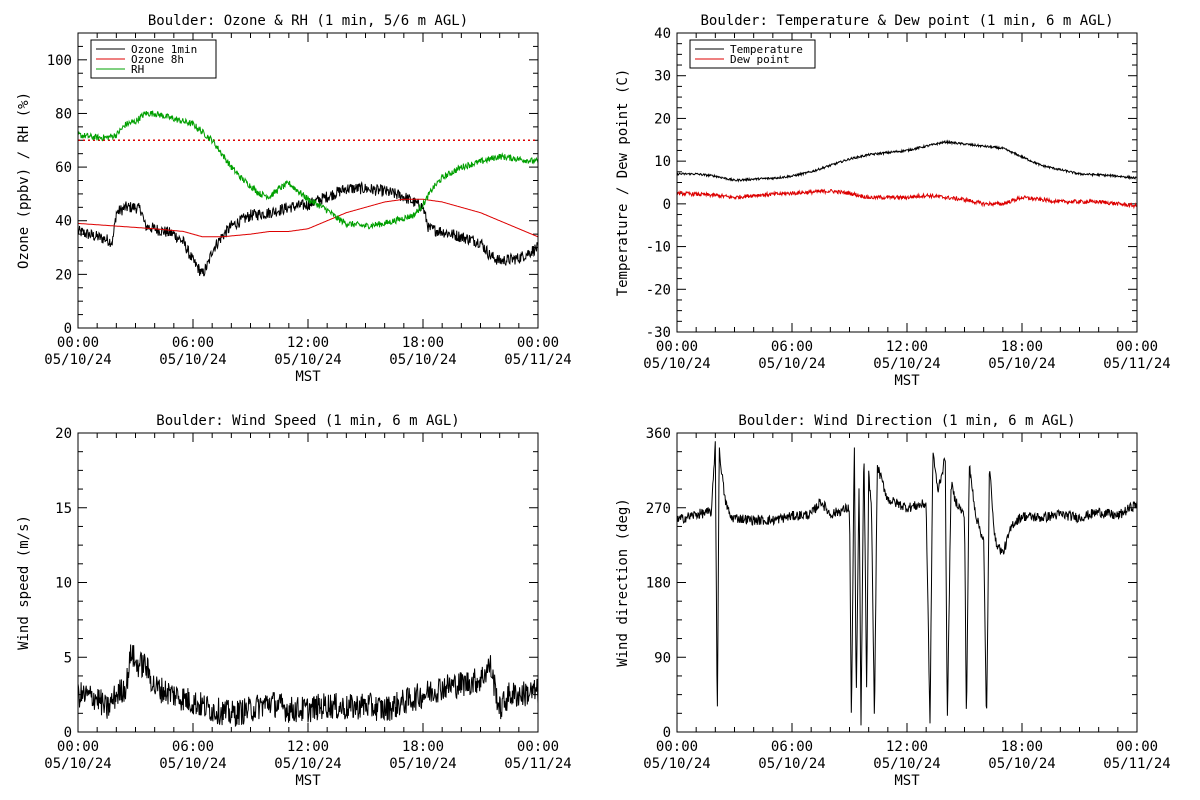  What do you see at coordinates (59, 61) in the screenshot?
I see `y-tick-label: 100` at bounding box center [59, 61].